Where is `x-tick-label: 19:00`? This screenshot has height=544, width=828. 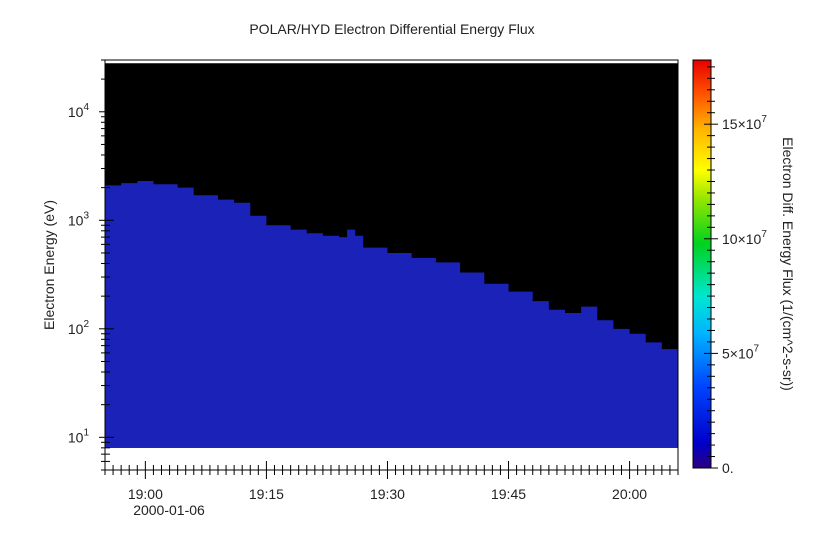
x-tick-label: 19:00 is located at coordinates (145, 494).